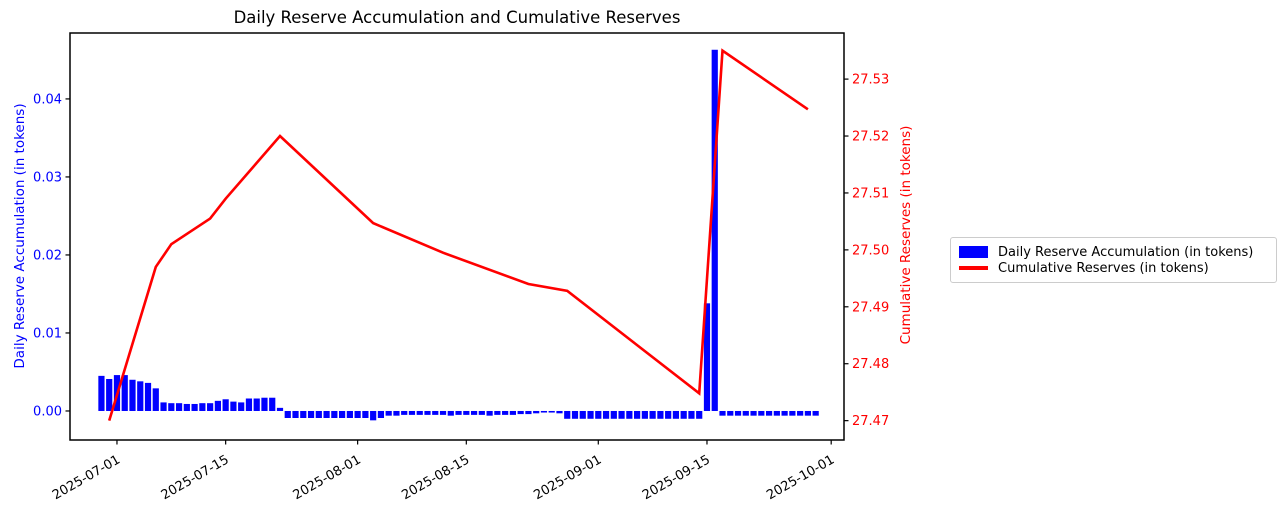  Describe the element at coordinates (870, 80) in the screenshot. I see `right-tick-label: 27.53` at that location.